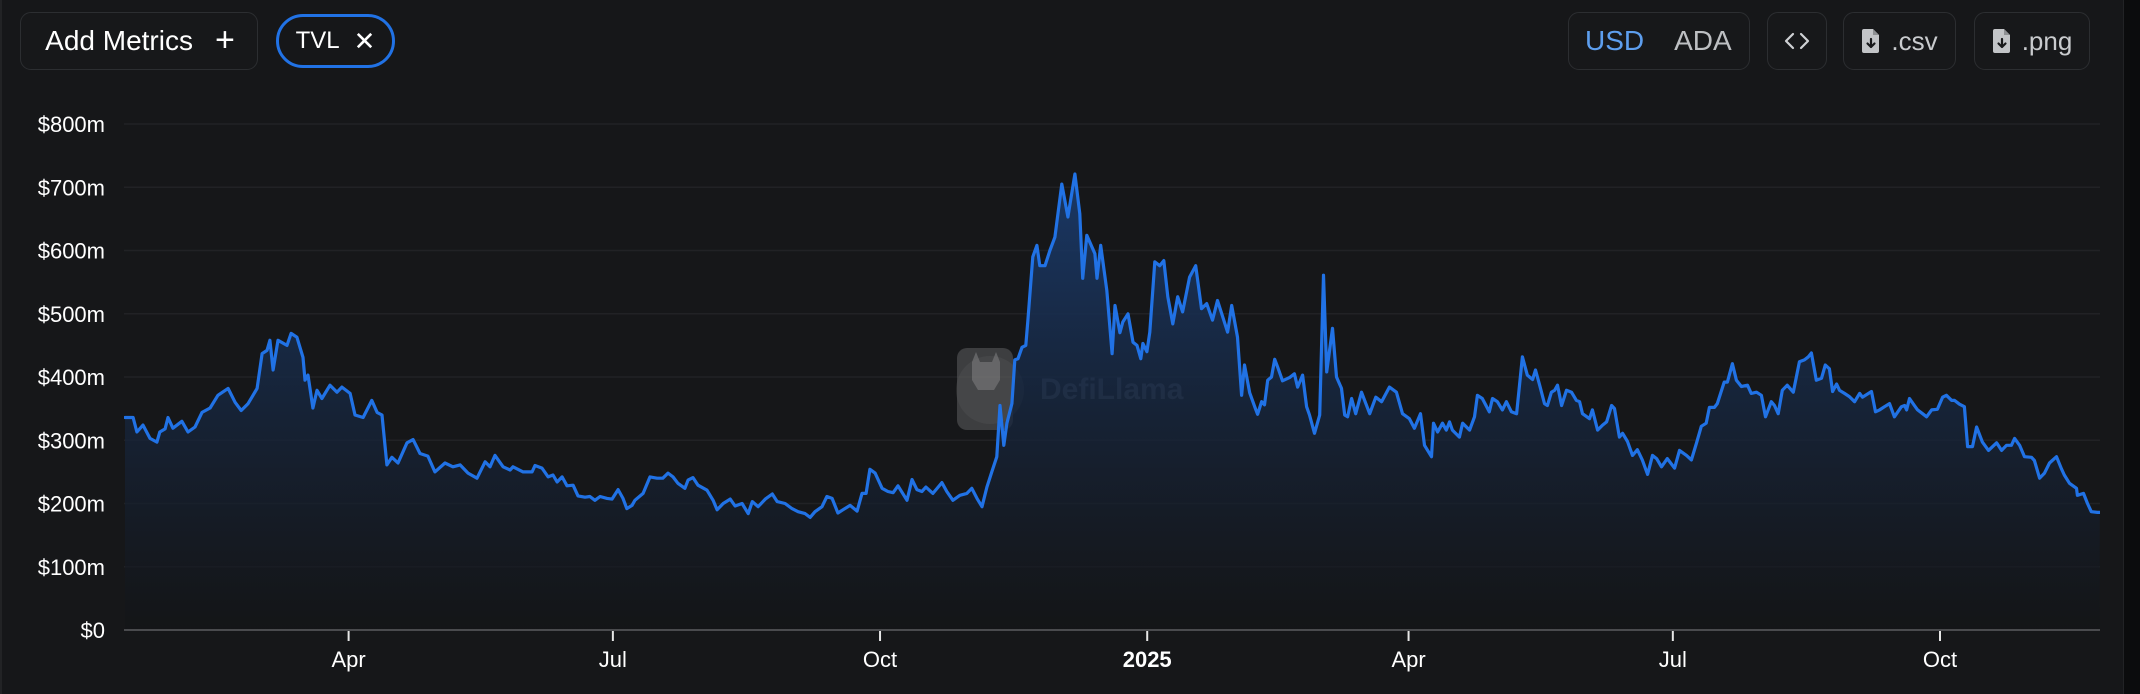  I want to click on currency-option-ada: ADA, so click(1703, 40).